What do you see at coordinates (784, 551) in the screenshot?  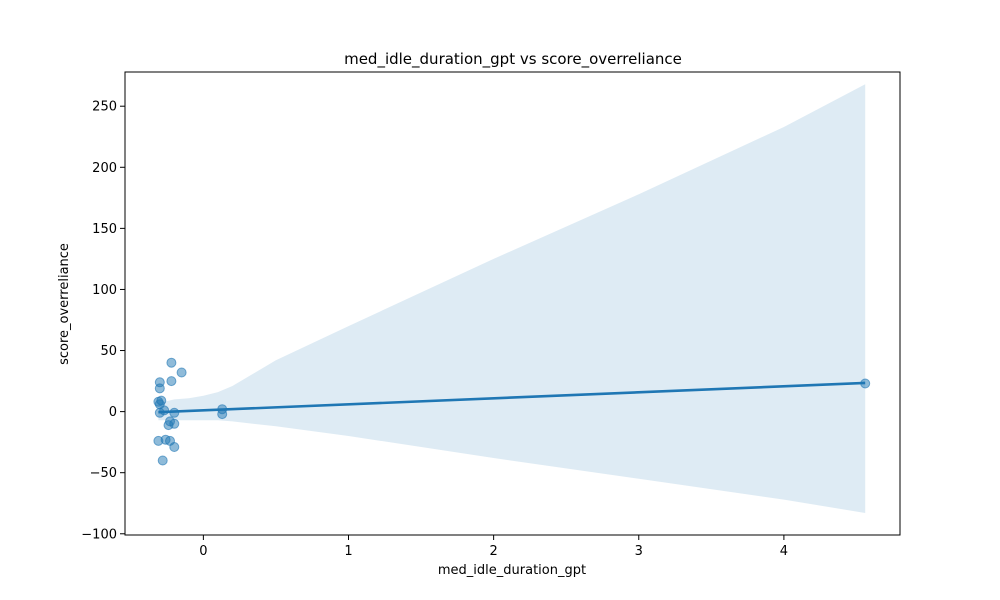 I see `x-tick-label: 4` at bounding box center [784, 551].